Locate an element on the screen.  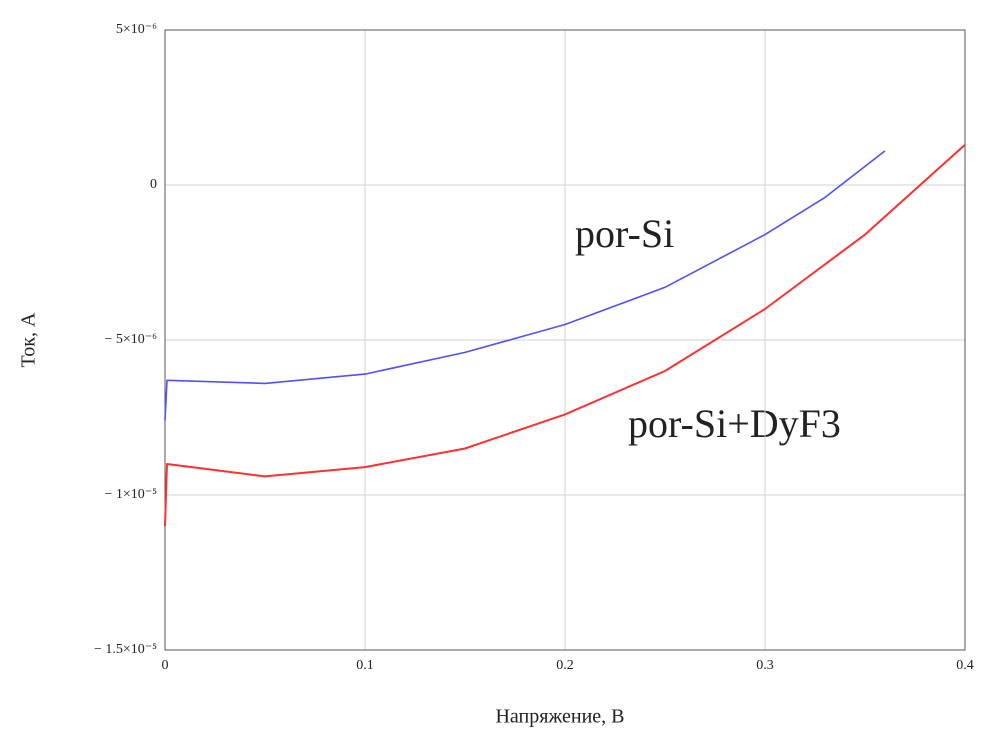
x-tick-label: 0.4 is located at coordinates (965, 665).